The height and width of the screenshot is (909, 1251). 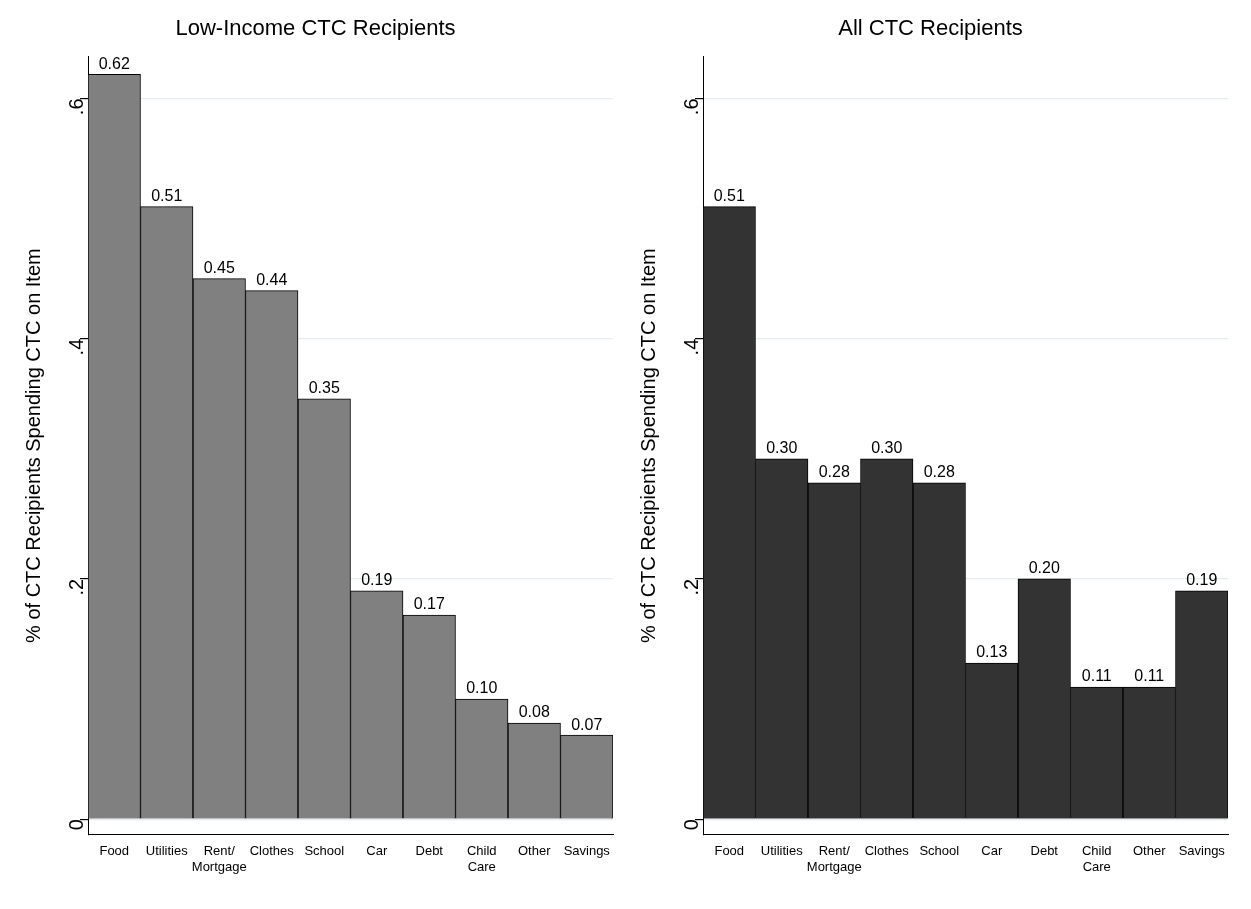 What do you see at coordinates (315, 28) in the screenshot?
I see `chart-title: Low-Income CTC Recipients` at bounding box center [315, 28].